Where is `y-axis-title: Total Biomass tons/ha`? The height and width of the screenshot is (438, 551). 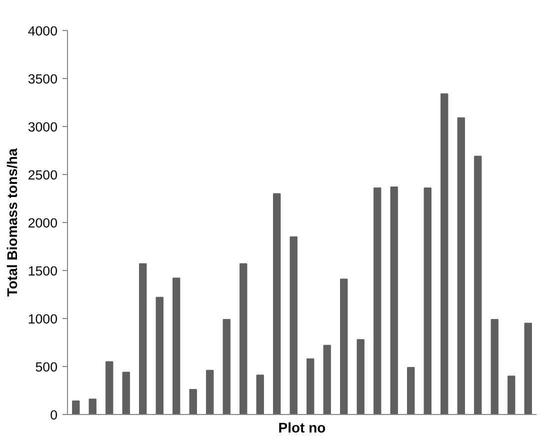 y-axis-title: Total Biomass tons/ha is located at coordinates (12, 222).